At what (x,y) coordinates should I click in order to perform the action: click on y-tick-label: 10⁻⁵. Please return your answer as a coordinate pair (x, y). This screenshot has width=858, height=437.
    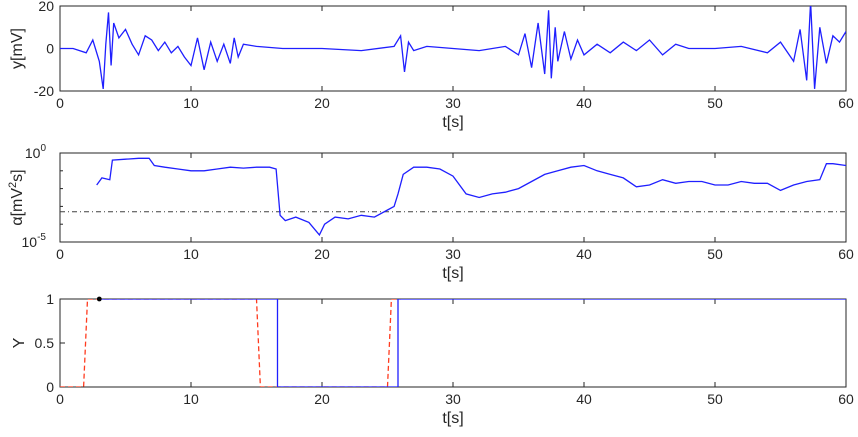
    Looking at the image, I should click on (34, 241).